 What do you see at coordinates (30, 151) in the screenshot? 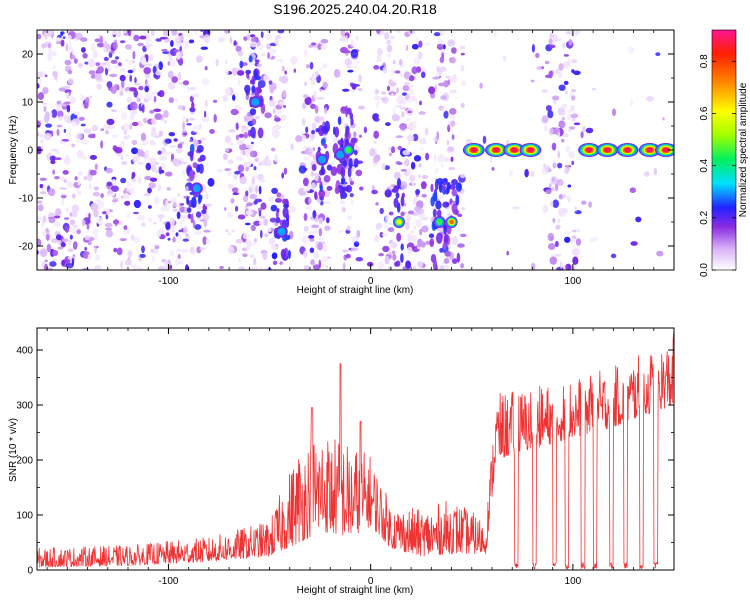
I see `spectrogram-y-tick-label: 0` at bounding box center [30, 151].